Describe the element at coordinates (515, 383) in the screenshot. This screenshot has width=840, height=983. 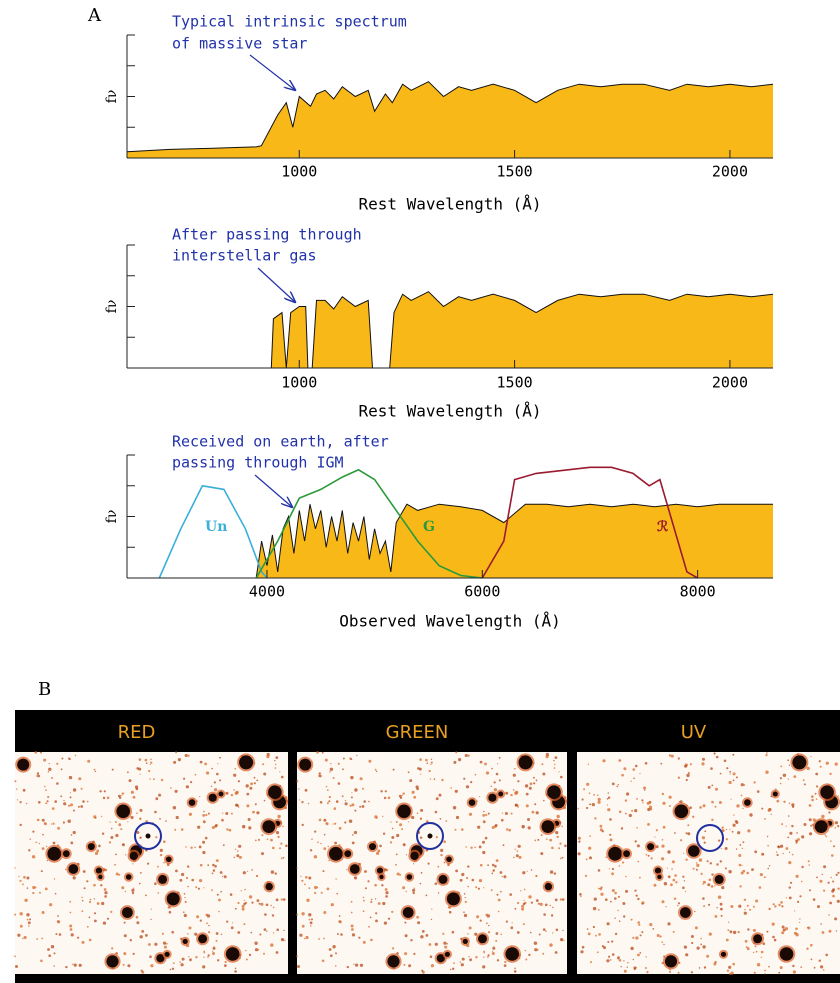
I see `x-tick-label: 1500` at that location.